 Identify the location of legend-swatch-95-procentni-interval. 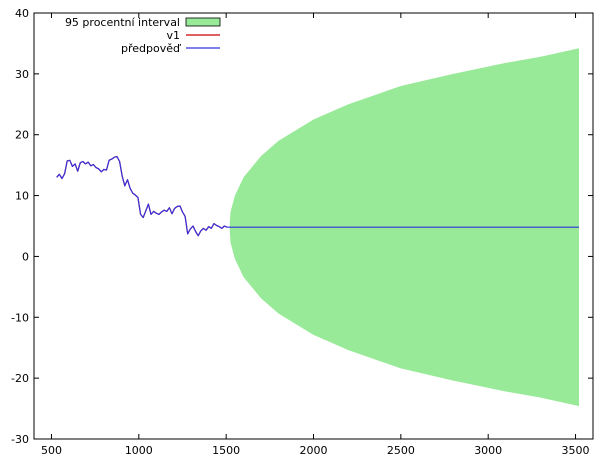
(203, 22).